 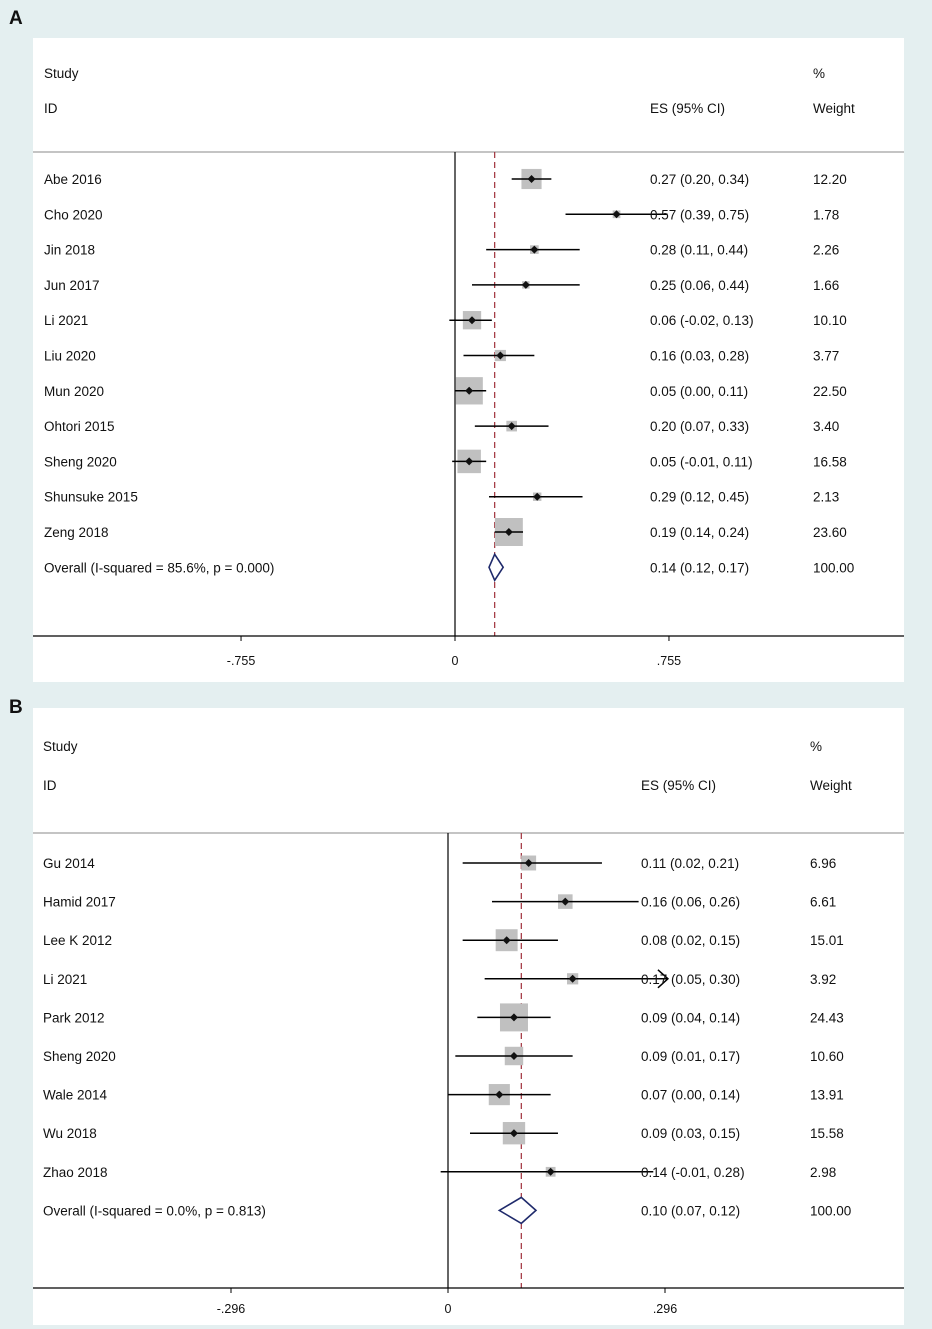 What do you see at coordinates (73, 214) in the screenshot?
I see `study-label: Cho 2020` at bounding box center [73, 214].